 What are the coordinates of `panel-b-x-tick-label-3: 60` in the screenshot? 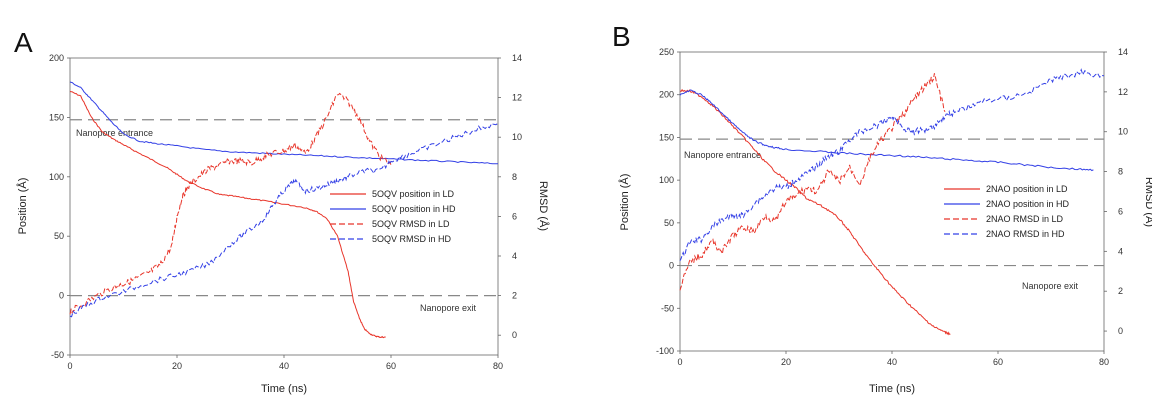 It's located at (998, 362).